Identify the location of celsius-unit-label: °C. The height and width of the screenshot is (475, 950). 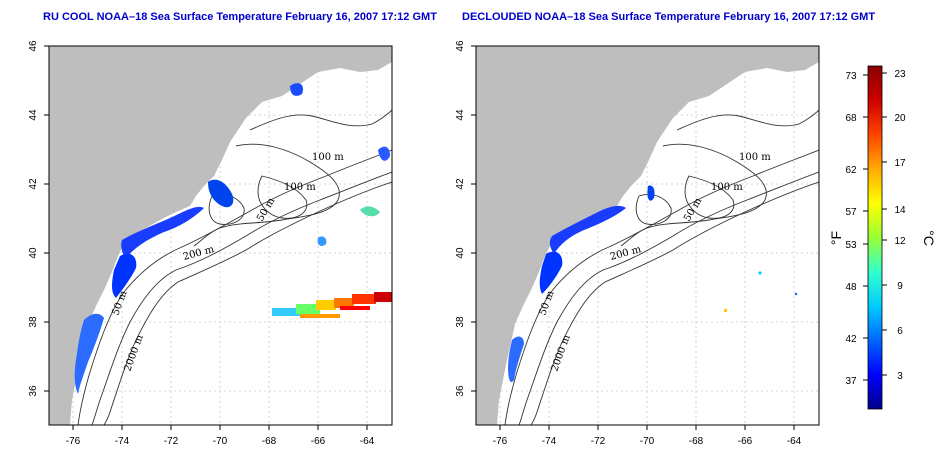
(929, 238).